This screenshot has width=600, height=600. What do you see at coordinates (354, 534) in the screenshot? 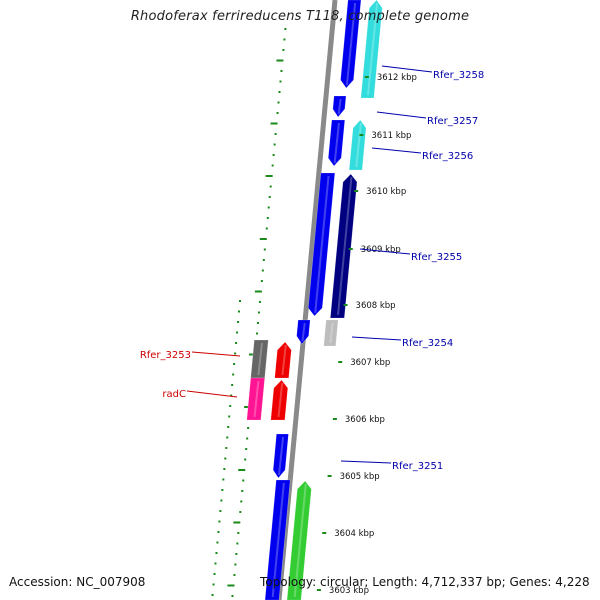
I see `scale-tick-label: 3604 kbp` at bounding box center [354, 534].